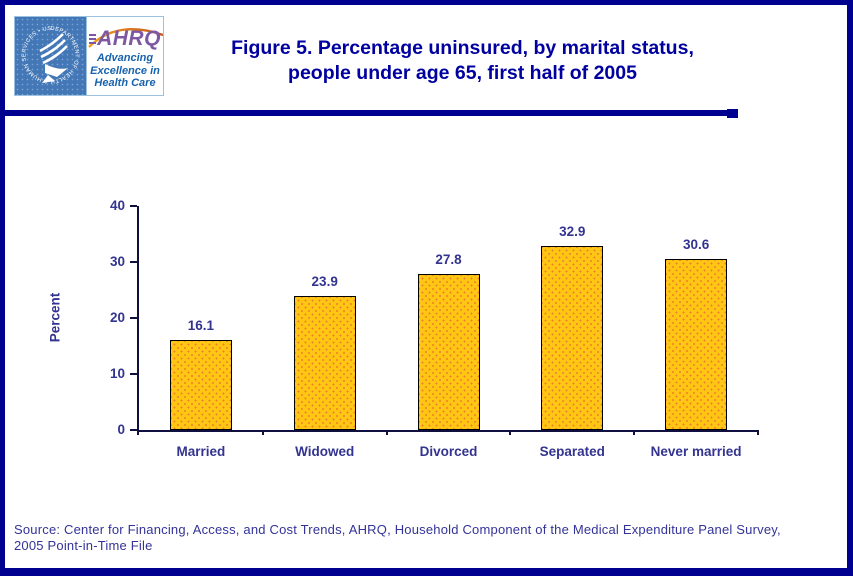  What do you see at coordinates (121, 429) in the screenshot?
I see `y-axis-tick-label: 0` at bounding box center [121, 429].